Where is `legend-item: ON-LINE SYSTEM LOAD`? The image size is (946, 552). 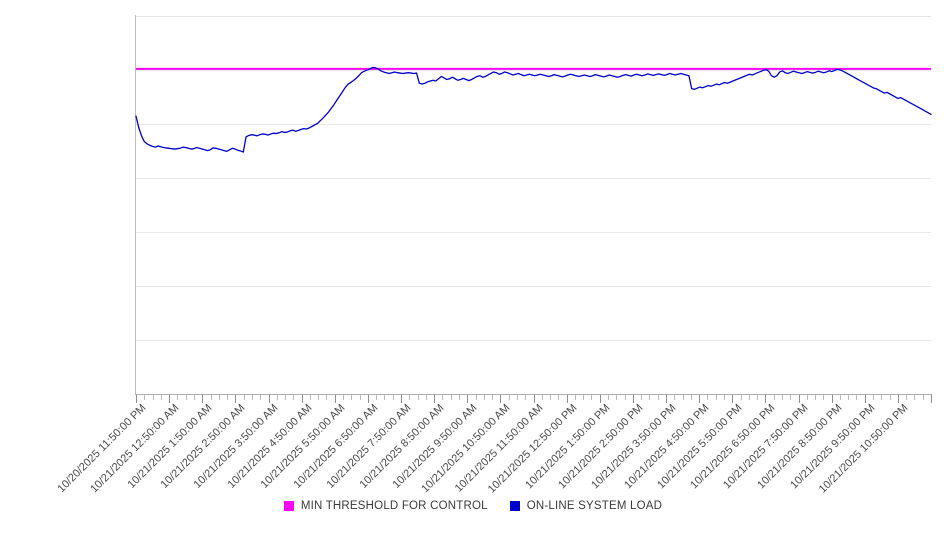
legend-item: ON-LINE SYSTEM LOAD is located at coordinates (586, 506).